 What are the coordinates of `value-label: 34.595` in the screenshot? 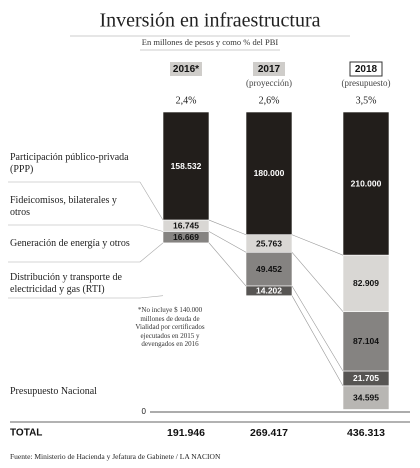 It's located at (366, 397).